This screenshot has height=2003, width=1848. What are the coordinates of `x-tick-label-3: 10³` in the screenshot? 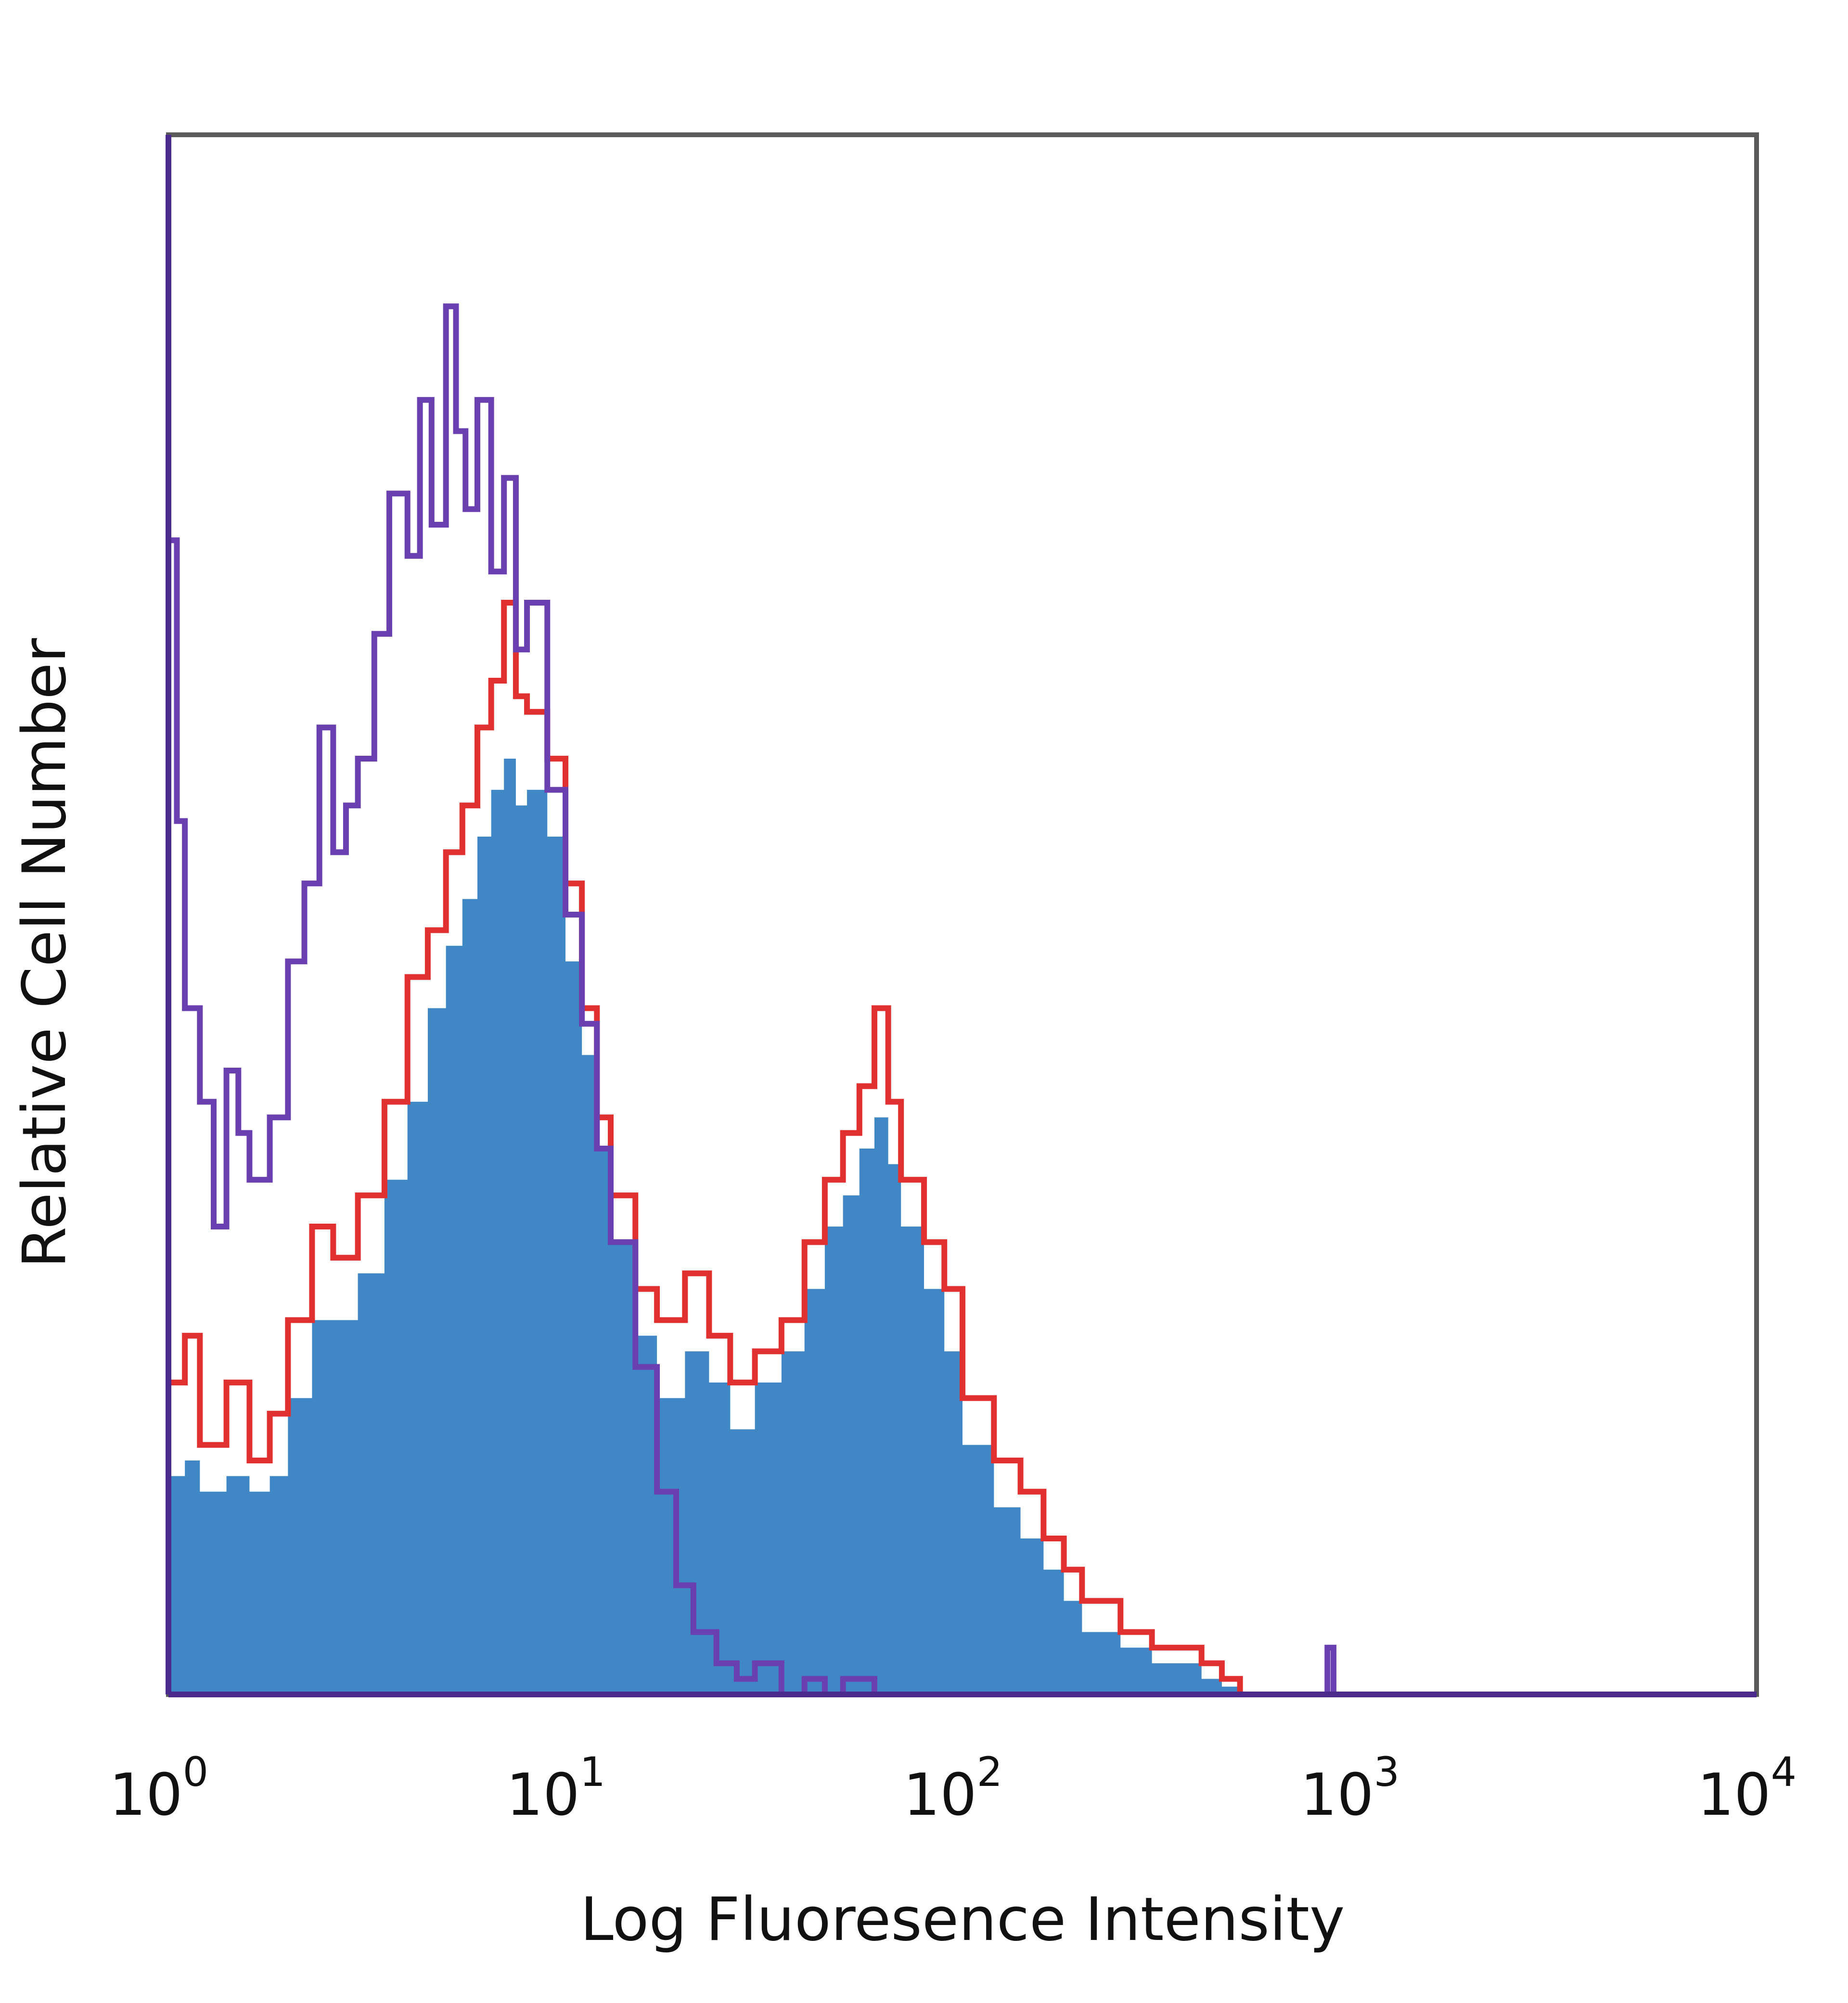 It's located at (1349, 1788).